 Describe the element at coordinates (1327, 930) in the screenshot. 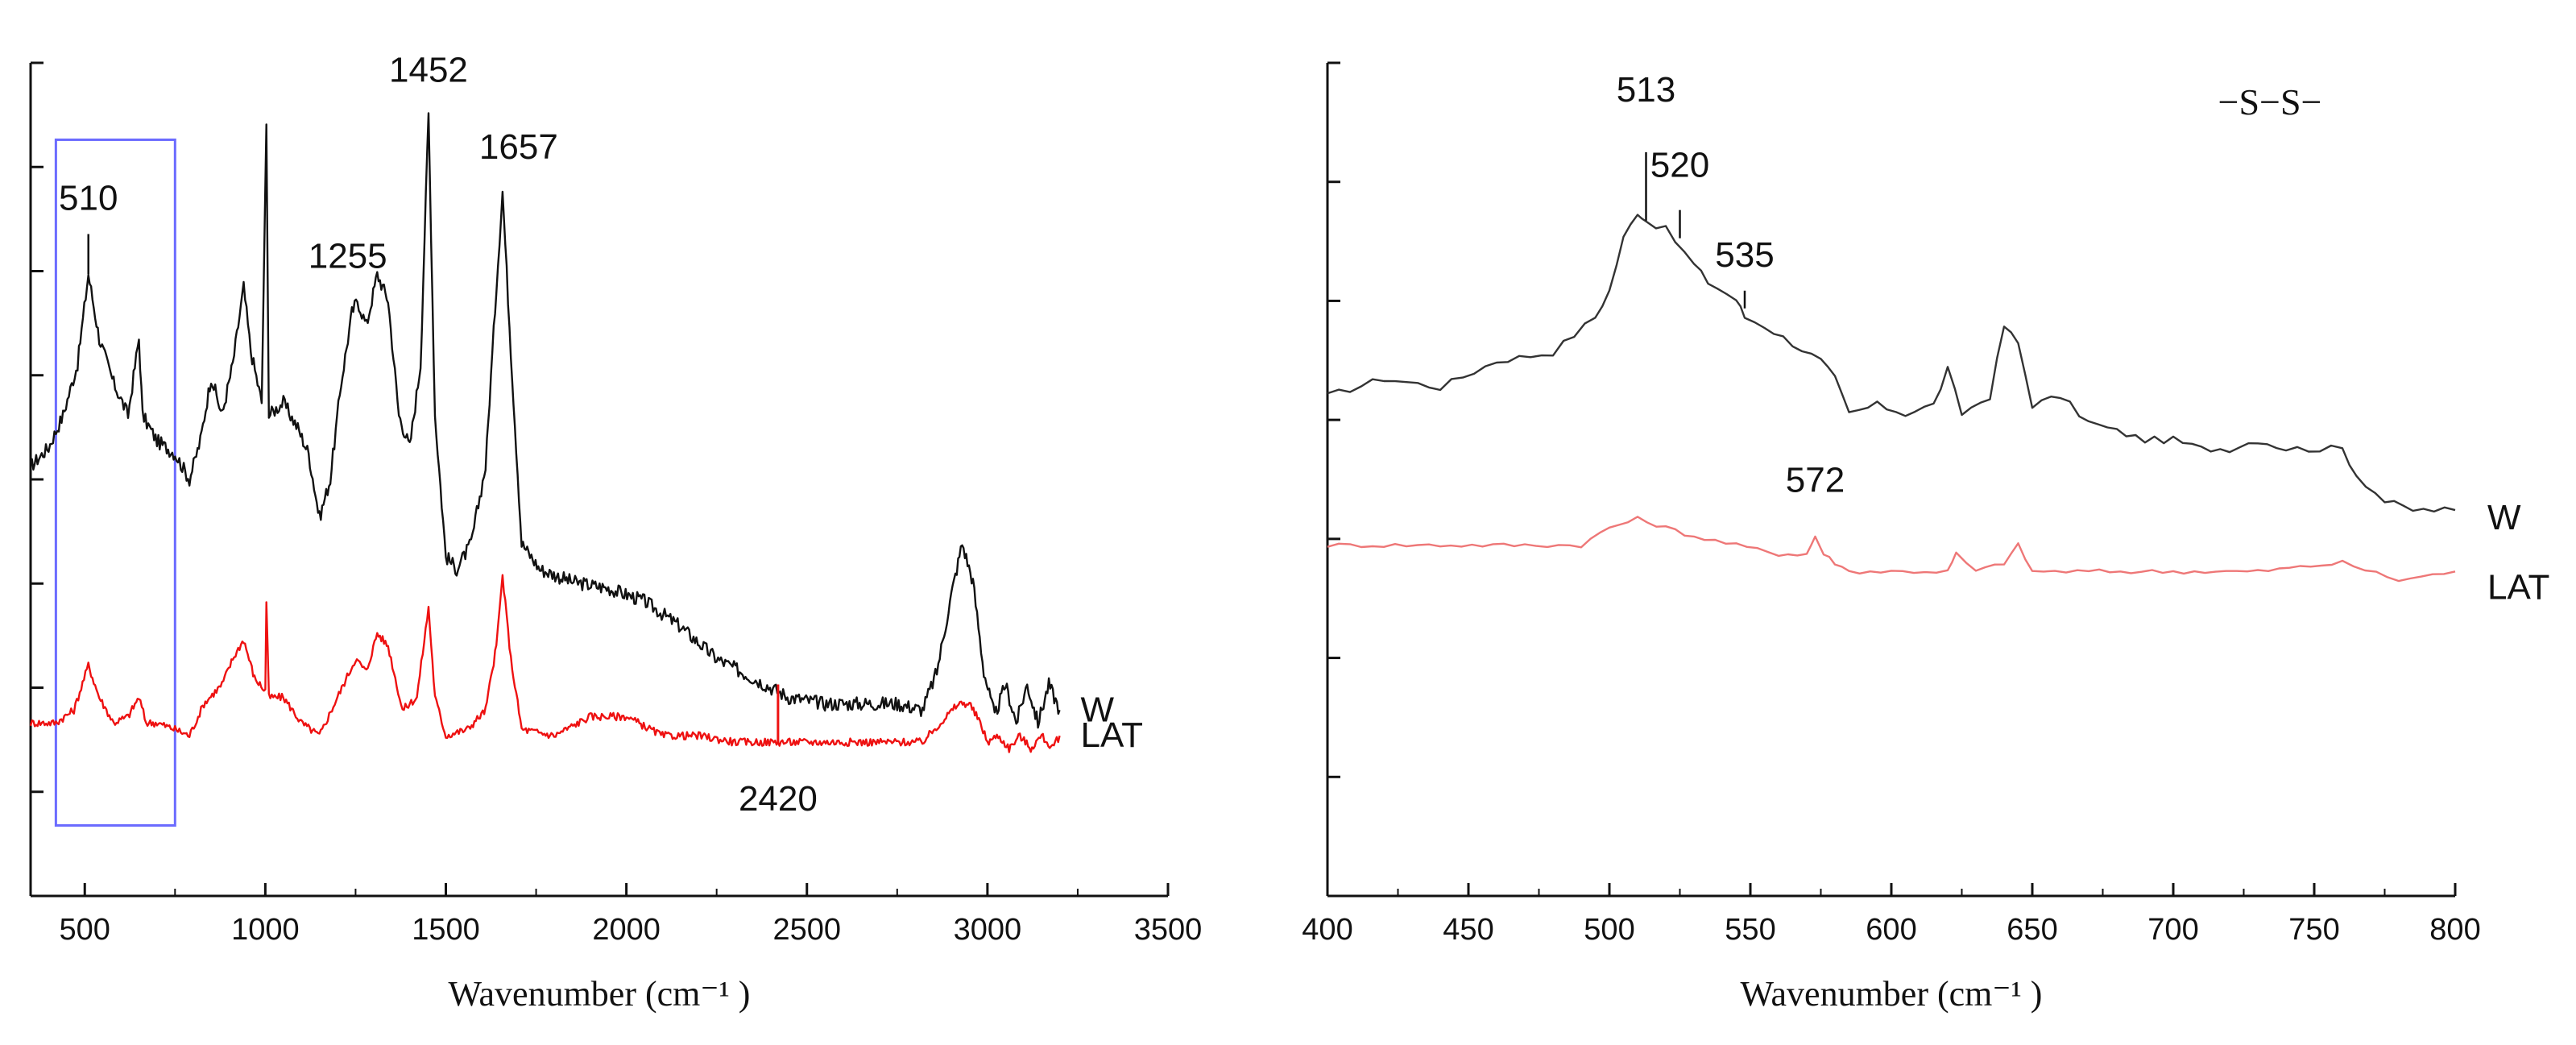

I see `x-tick-label: 400` at that location.